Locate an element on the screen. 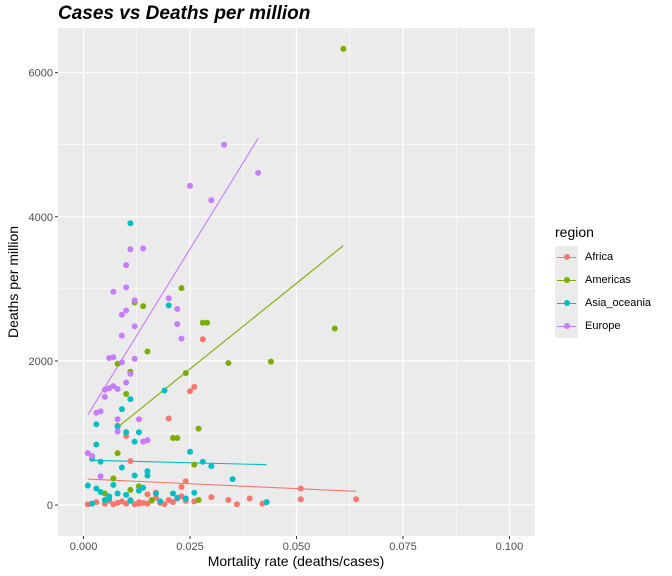 The image size is (672, 576). trend-line-europe is located at coordinates (173, 276).